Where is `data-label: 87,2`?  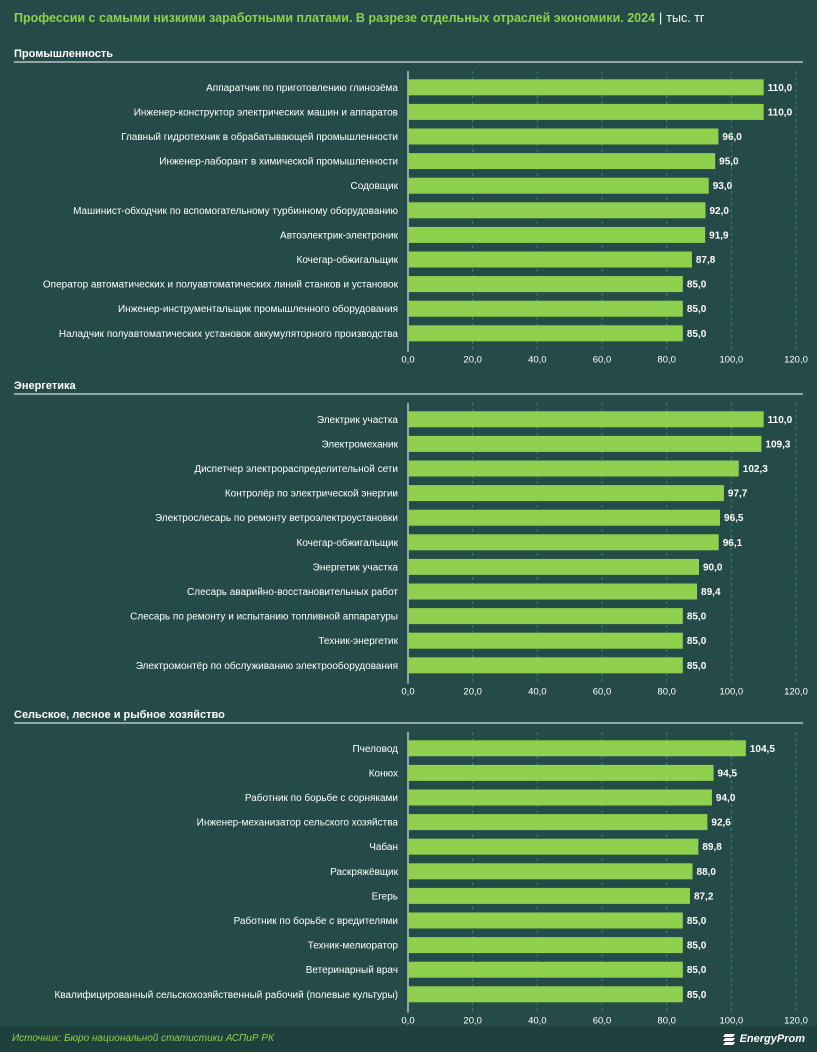
data-label: 87,2 is located at coordinates (704, 896).